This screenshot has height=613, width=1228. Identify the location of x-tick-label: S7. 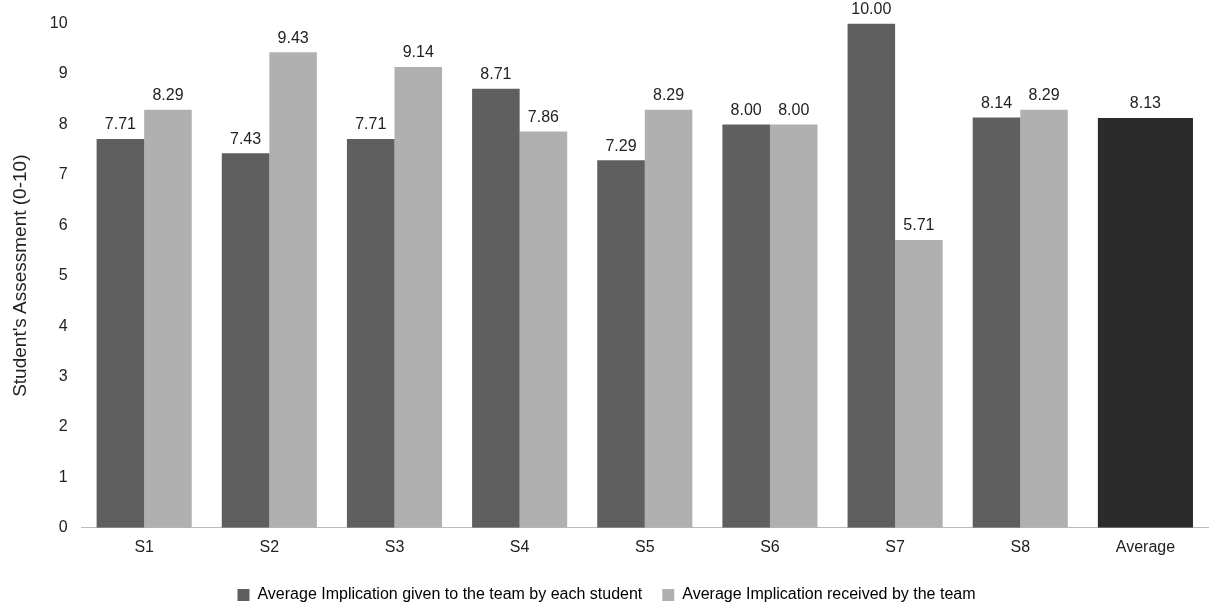
(895, 546).